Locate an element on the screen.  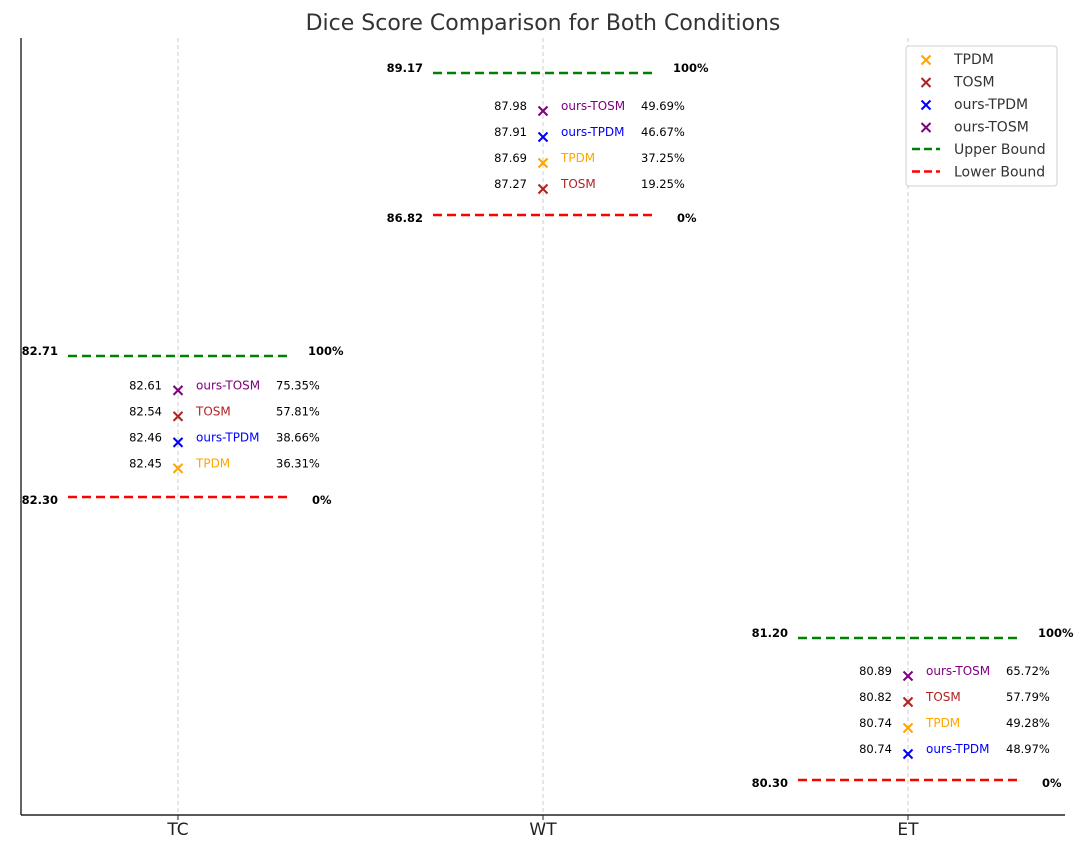
upper-bound-pct-et: 100% is located at coordinates (1056, 633).